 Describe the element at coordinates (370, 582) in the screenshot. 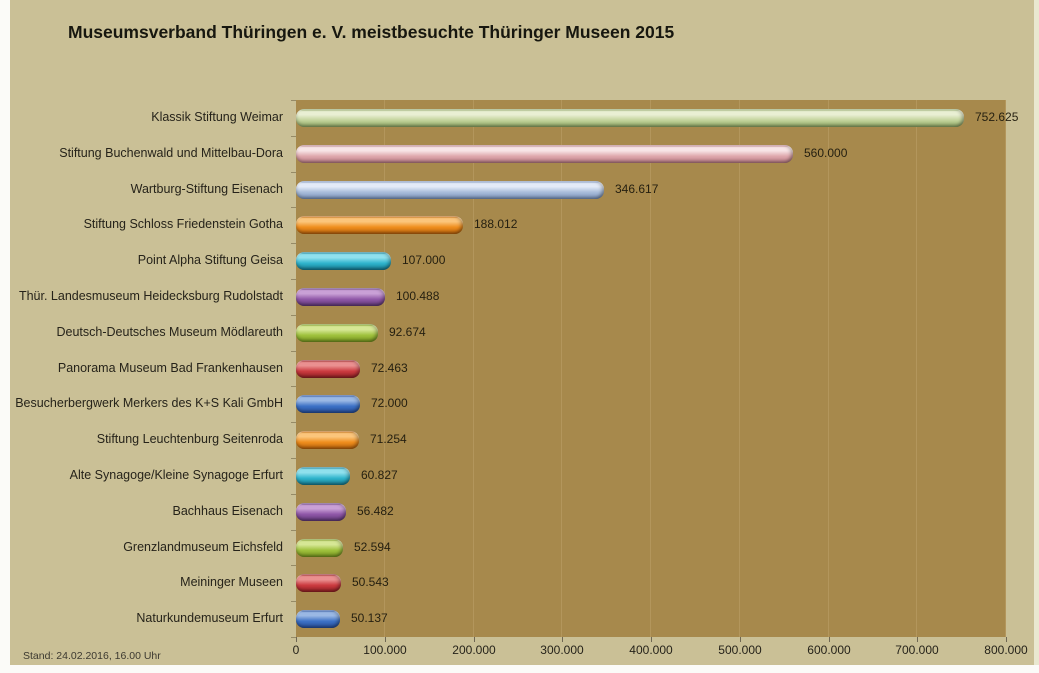

I see `value-label: 50.543` at that location.